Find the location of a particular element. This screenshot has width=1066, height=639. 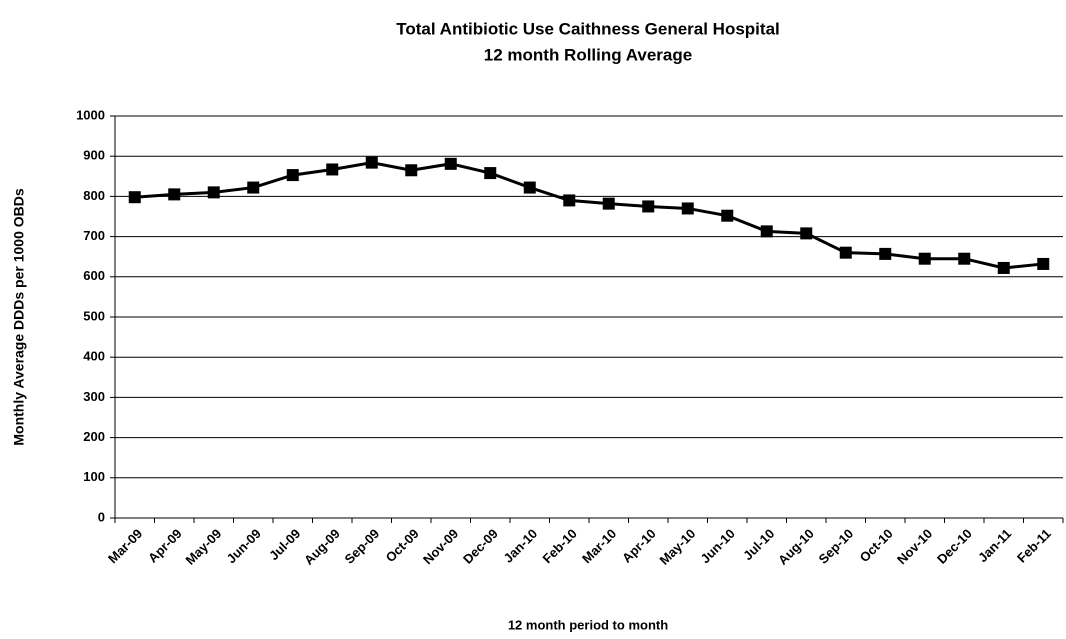

x-tick-label: Mar-10 is located at coordinates (599, 546).